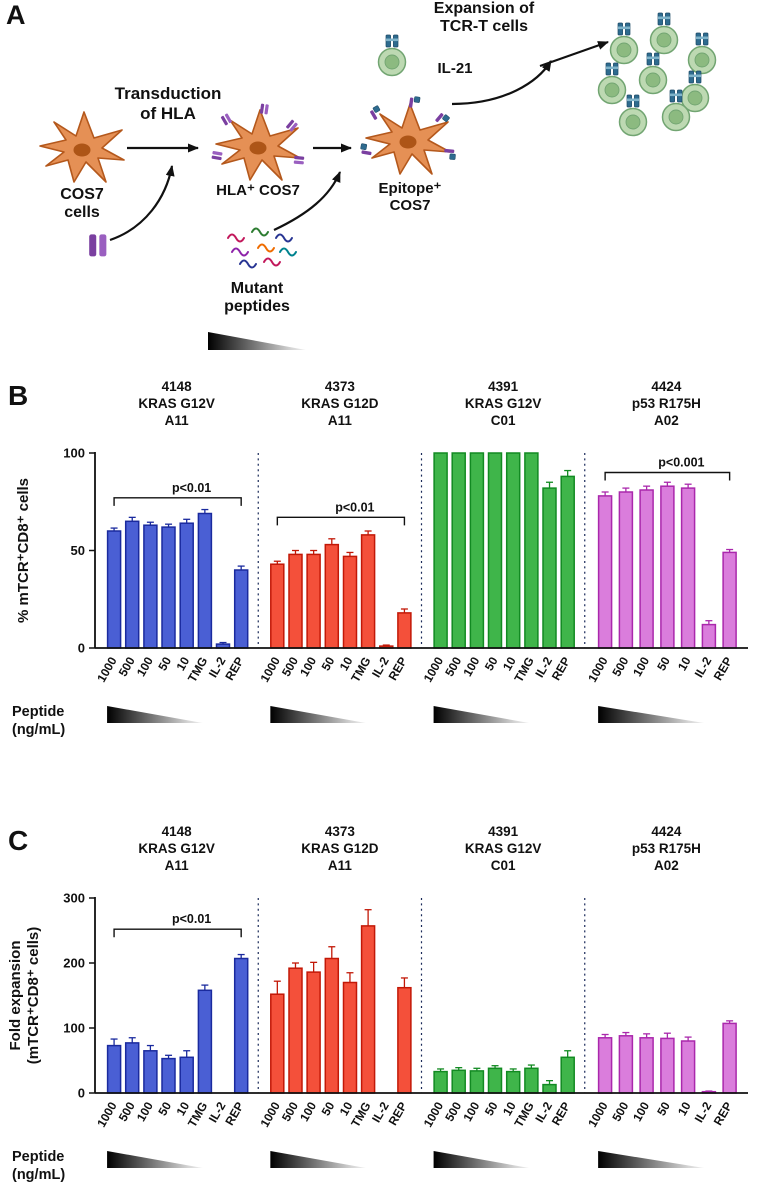 The height and width of the screenshot is (1200, 760). Describe the element at coordinates (681, 463) in the screenshot. I see `significance-label: p<0.001` at that location.